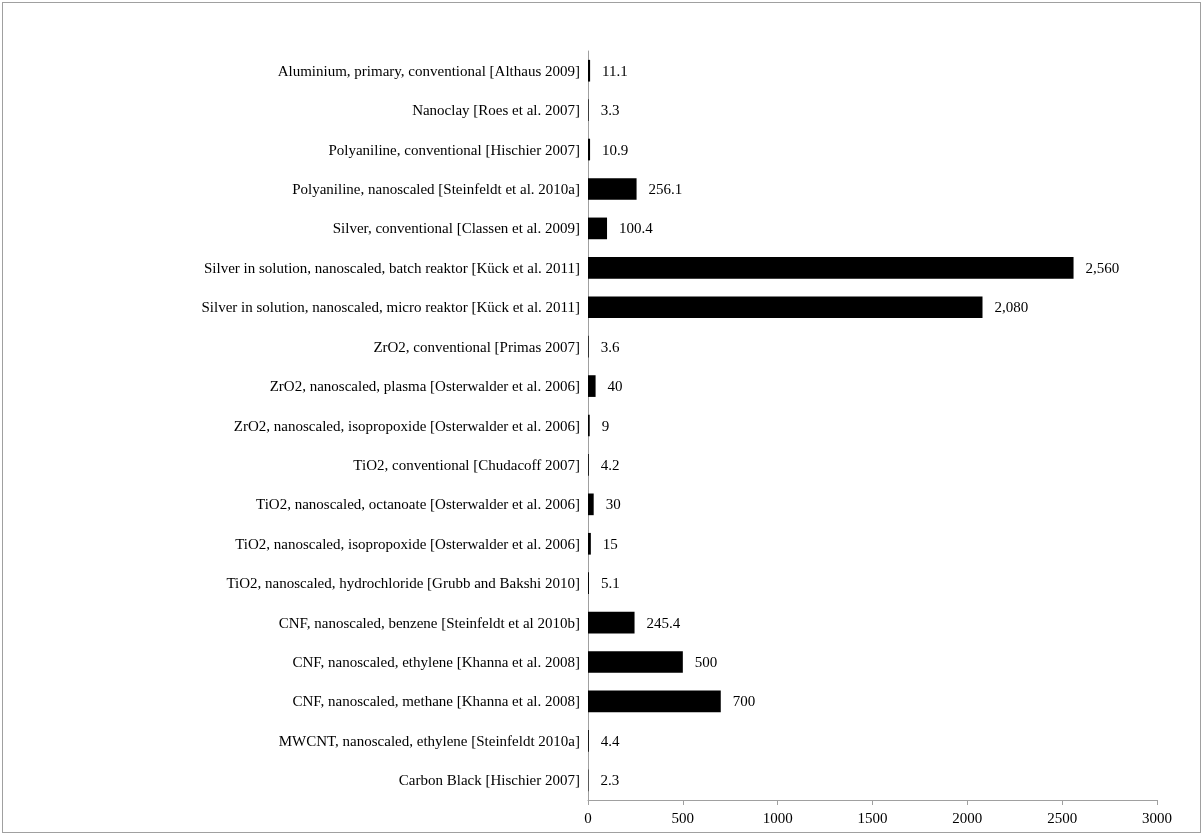  What do you see at coordinates (454, 149) in the screenshot?
I see `y-tick-label: Polyaniline, conventional [Hischier 2007]` at bounding box center [454, 149].